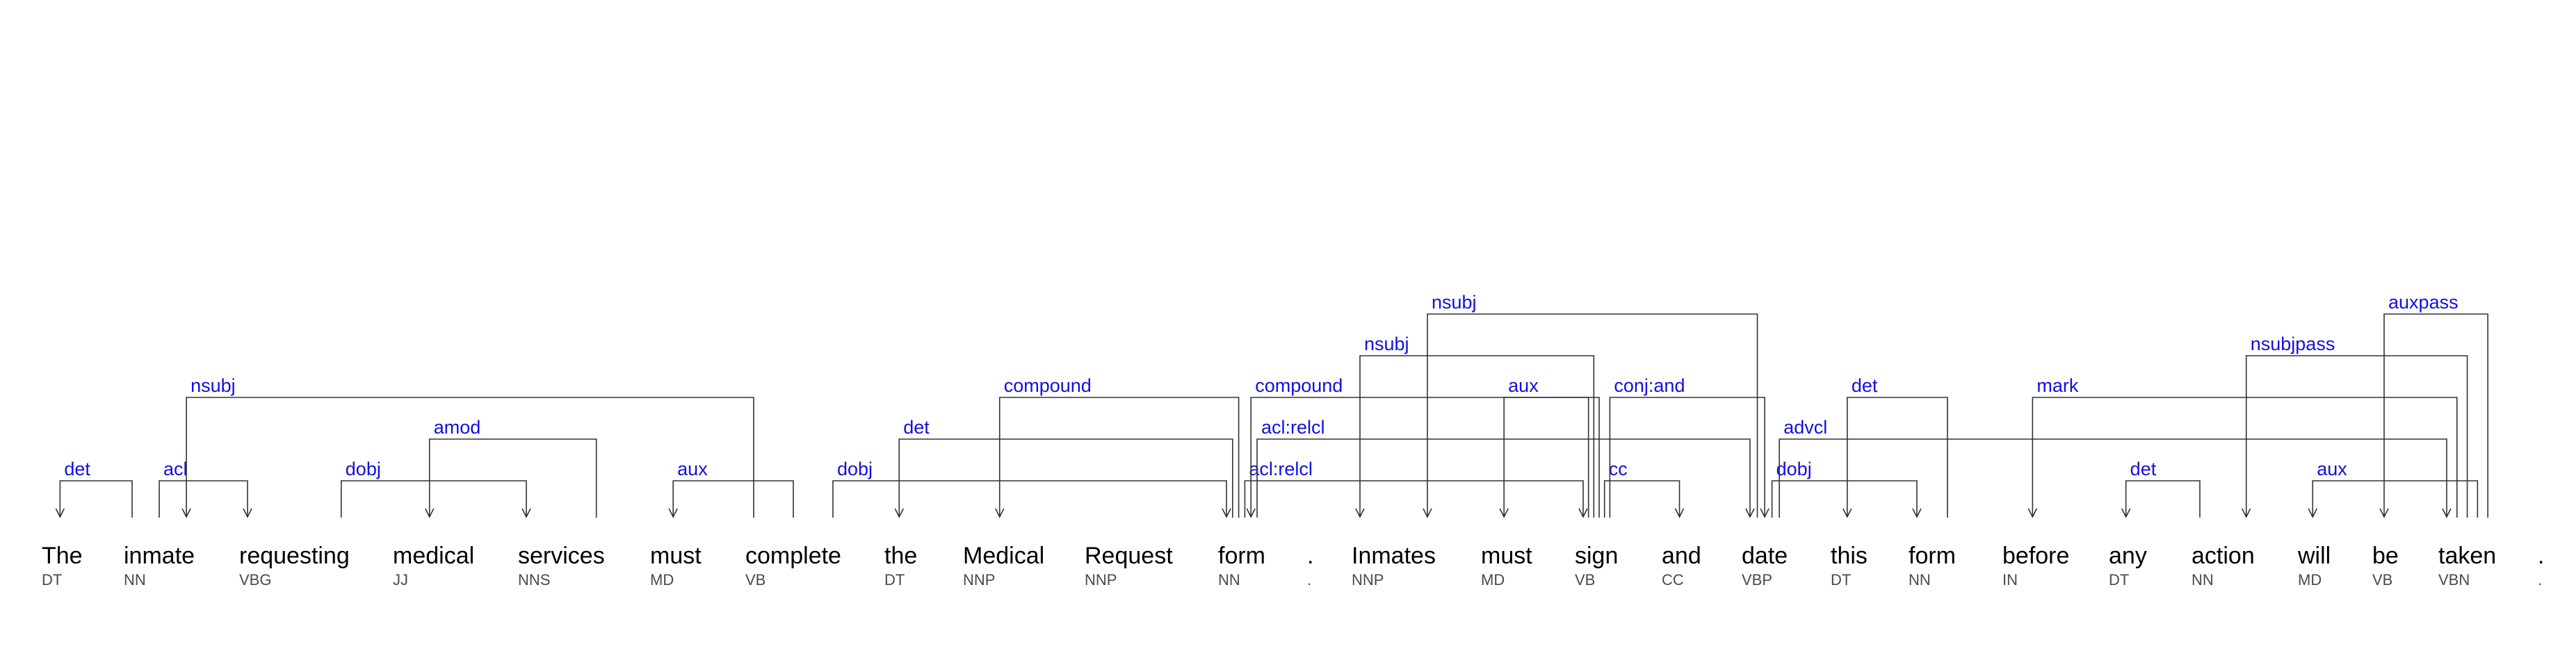  What do you see at coordinates (2057, 386) in the screenshot?
I see `arc-label: mark` at bounding box center [2057, 386].